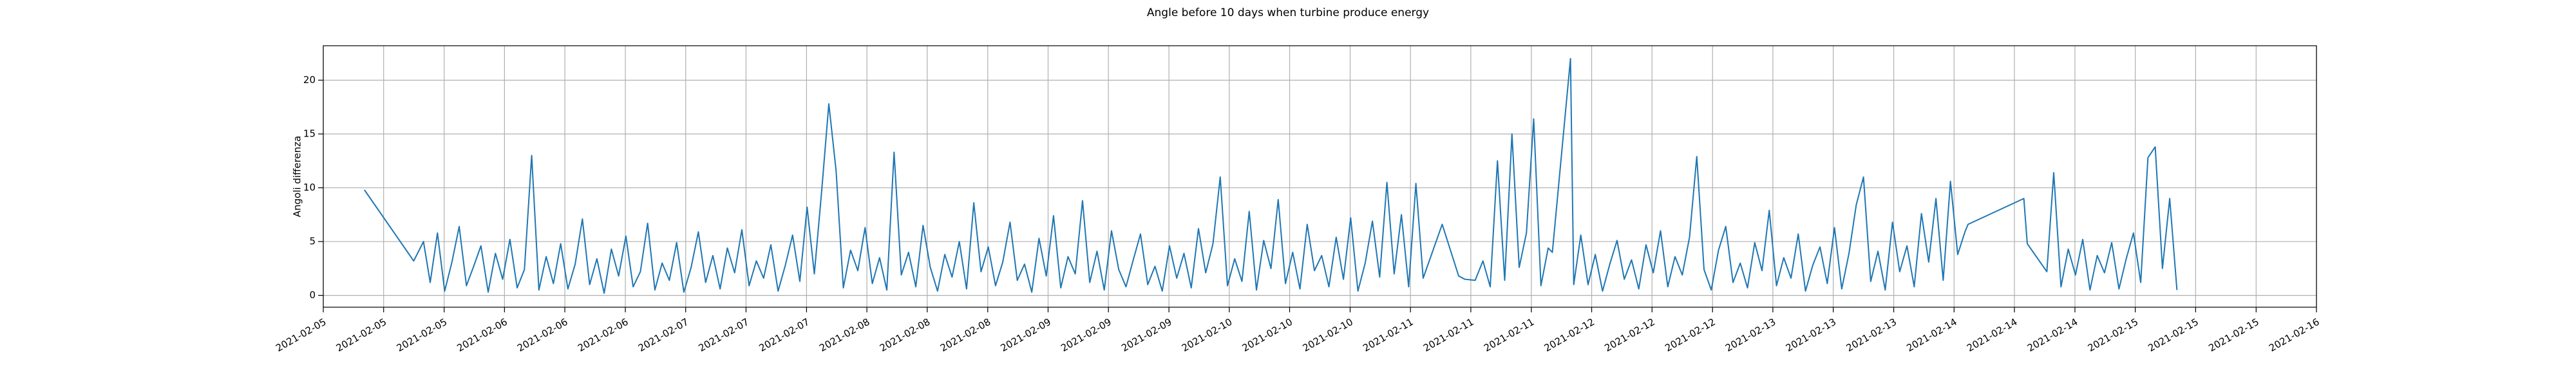 The width and height of the screenshot is (2576, 389). Describe the element at coordinates (309, 134) in the screenshot. I see `y-tick-label: 15` at that location.